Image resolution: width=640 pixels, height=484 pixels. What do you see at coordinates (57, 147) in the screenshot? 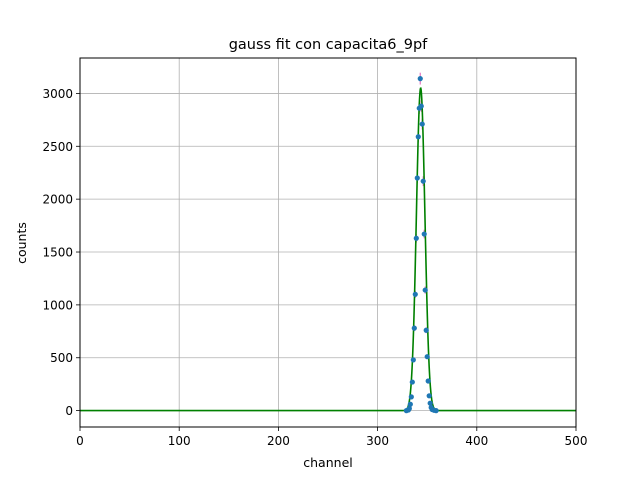
I see `y-tick-label: 2500` at bounding box center [57, 147].